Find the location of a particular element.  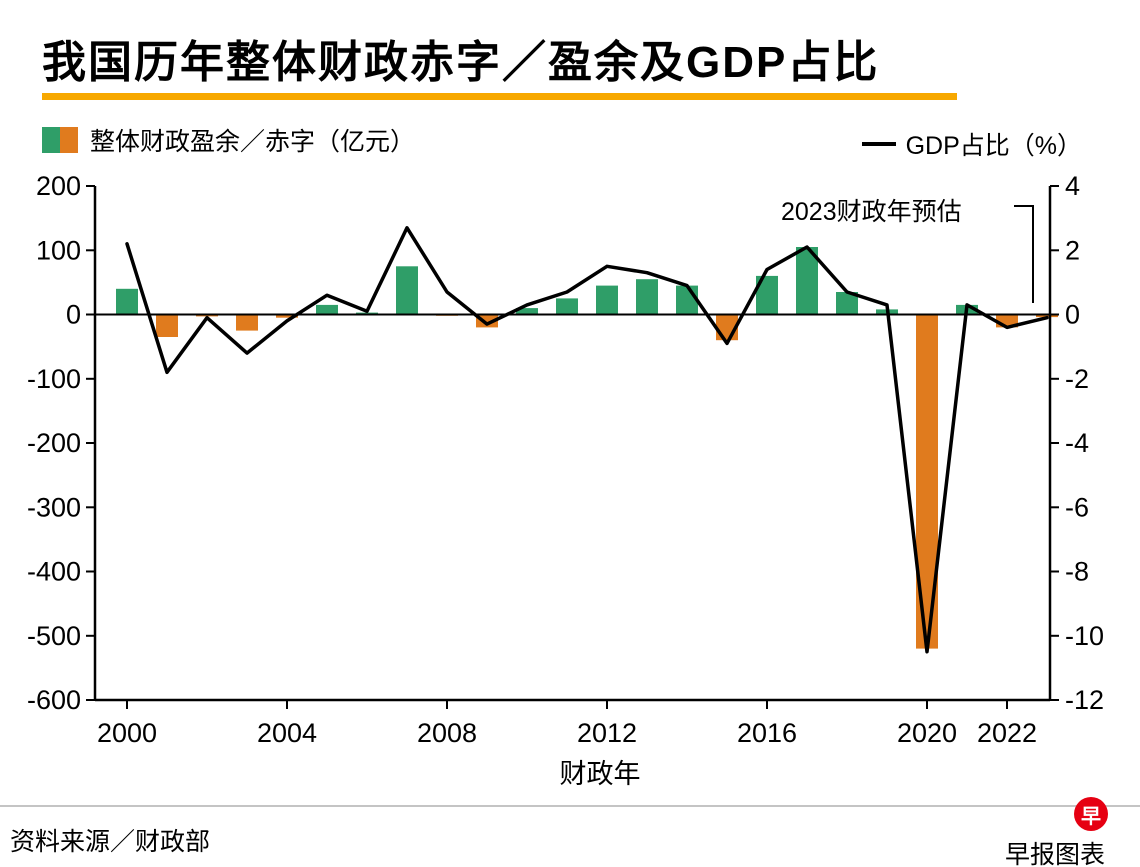

bar-2003 is located at coordinates (247, 322).